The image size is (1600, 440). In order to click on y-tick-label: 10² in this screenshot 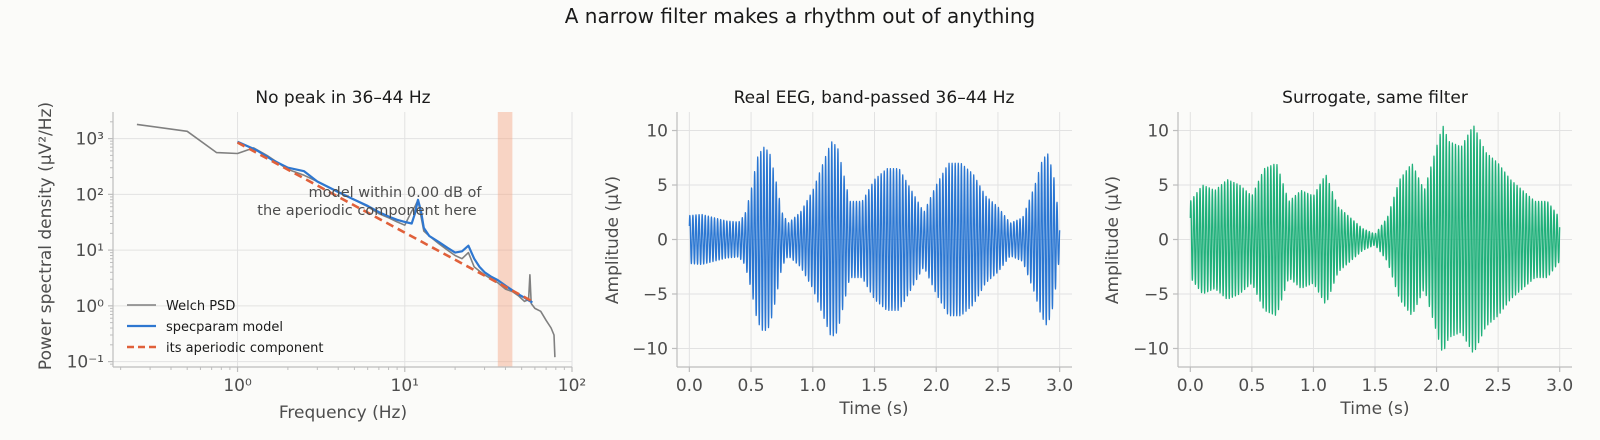, I will do `click(90, 195)`.